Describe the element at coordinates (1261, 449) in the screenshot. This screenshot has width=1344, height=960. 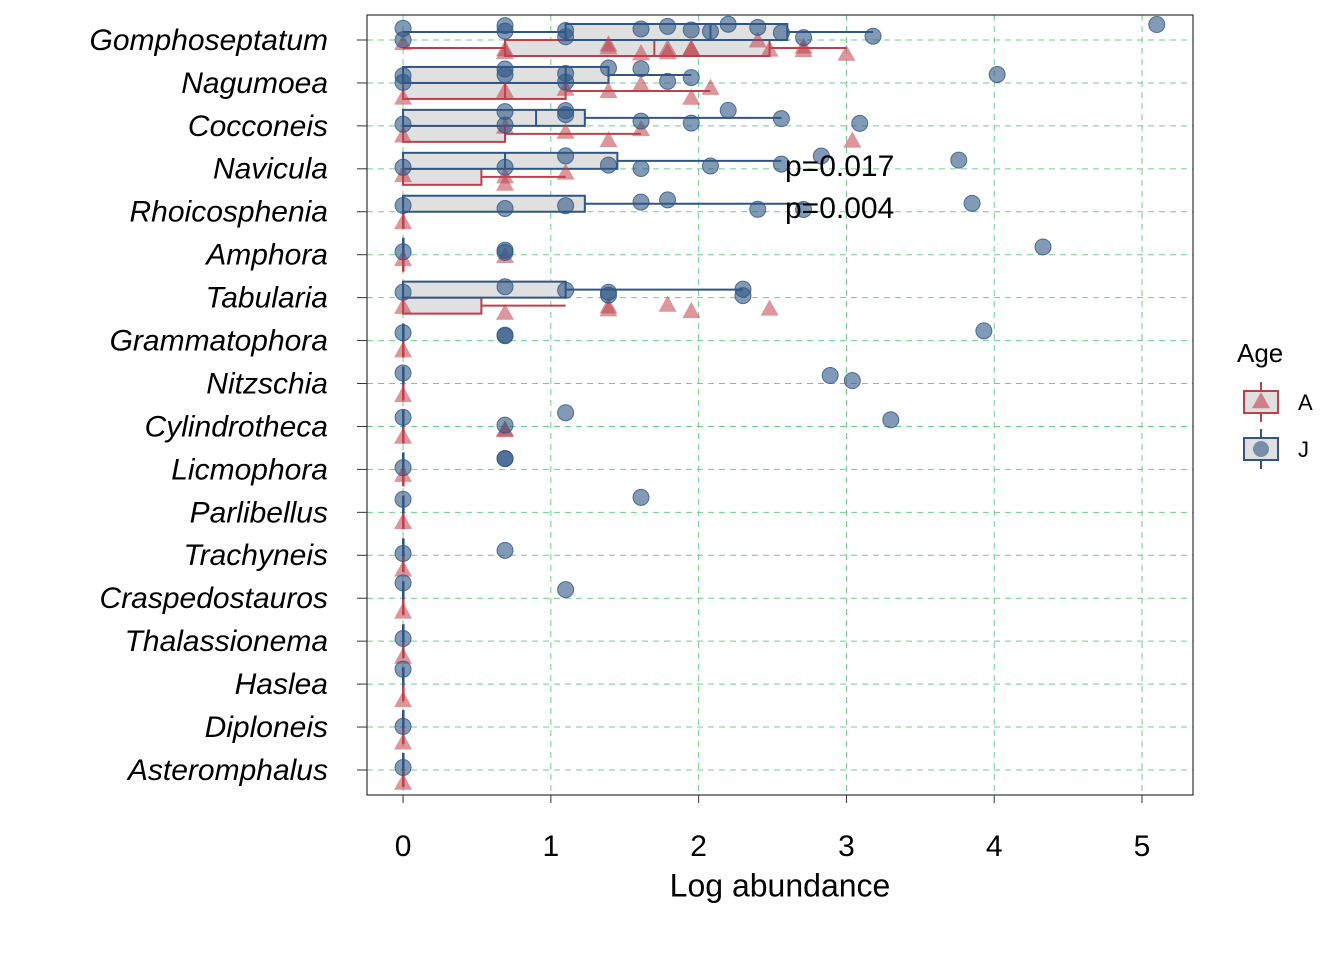
I see `legend-key` at that location.